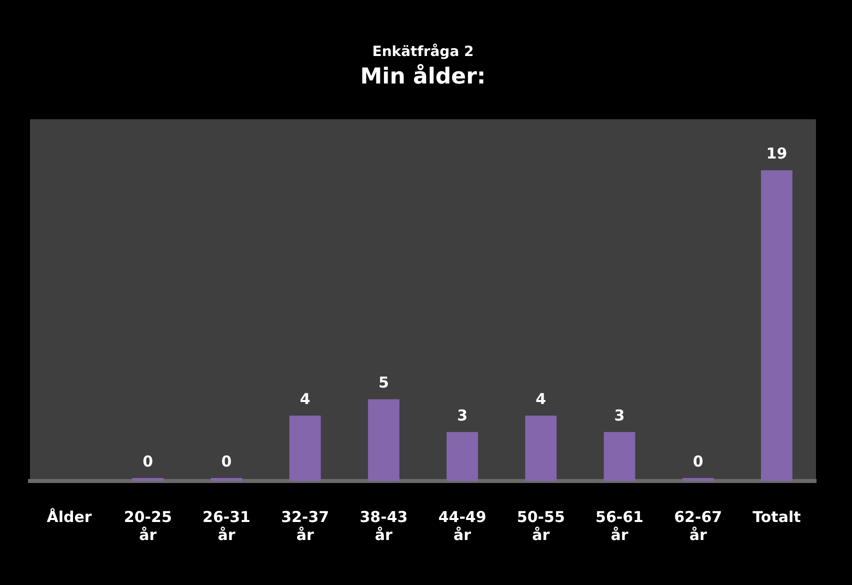  I want to click on x-tick-label: Totalt, so click(776, 517).